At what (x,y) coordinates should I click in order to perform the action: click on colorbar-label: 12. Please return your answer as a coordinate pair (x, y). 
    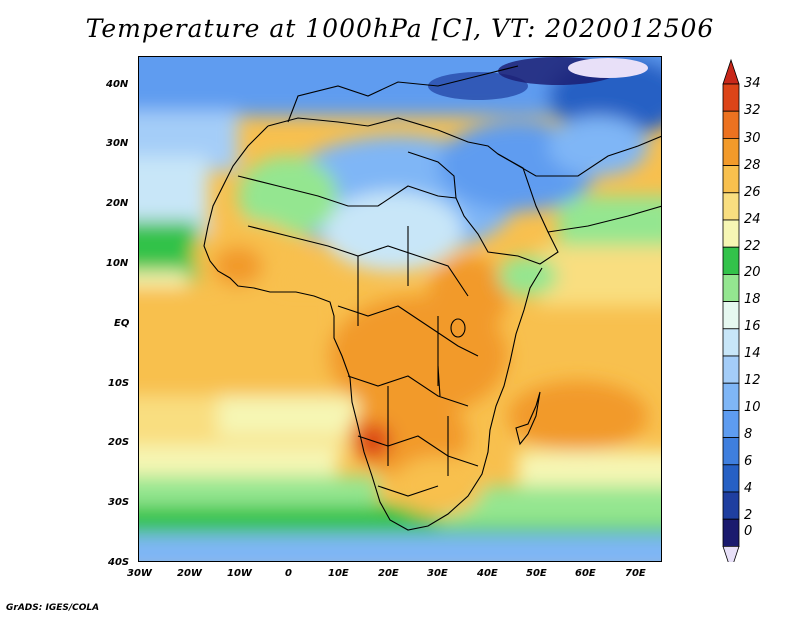
    Looking at the image, I should click on (752, 380).